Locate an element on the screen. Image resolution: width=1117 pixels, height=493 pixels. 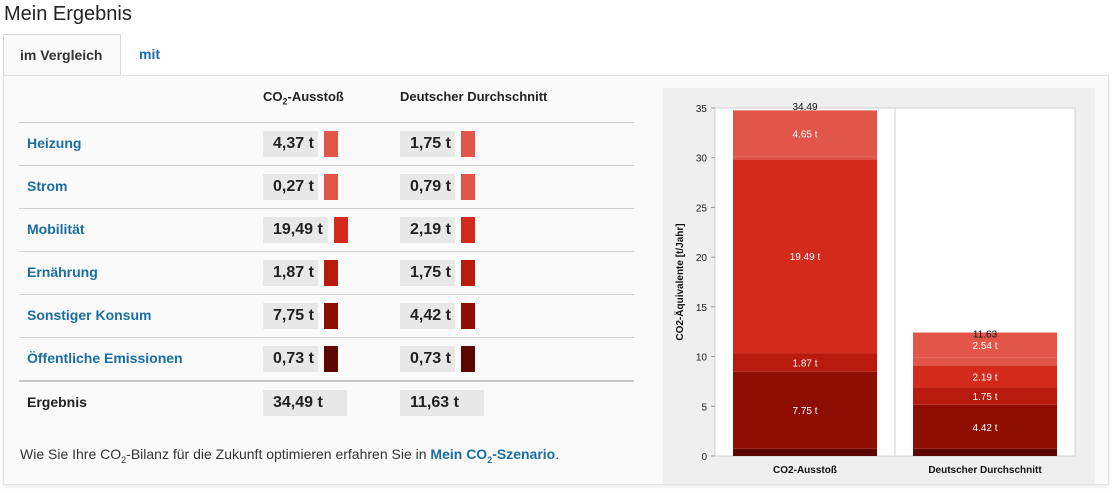
average-emission-value: 2,19 t is located at coordinates (427, 230).